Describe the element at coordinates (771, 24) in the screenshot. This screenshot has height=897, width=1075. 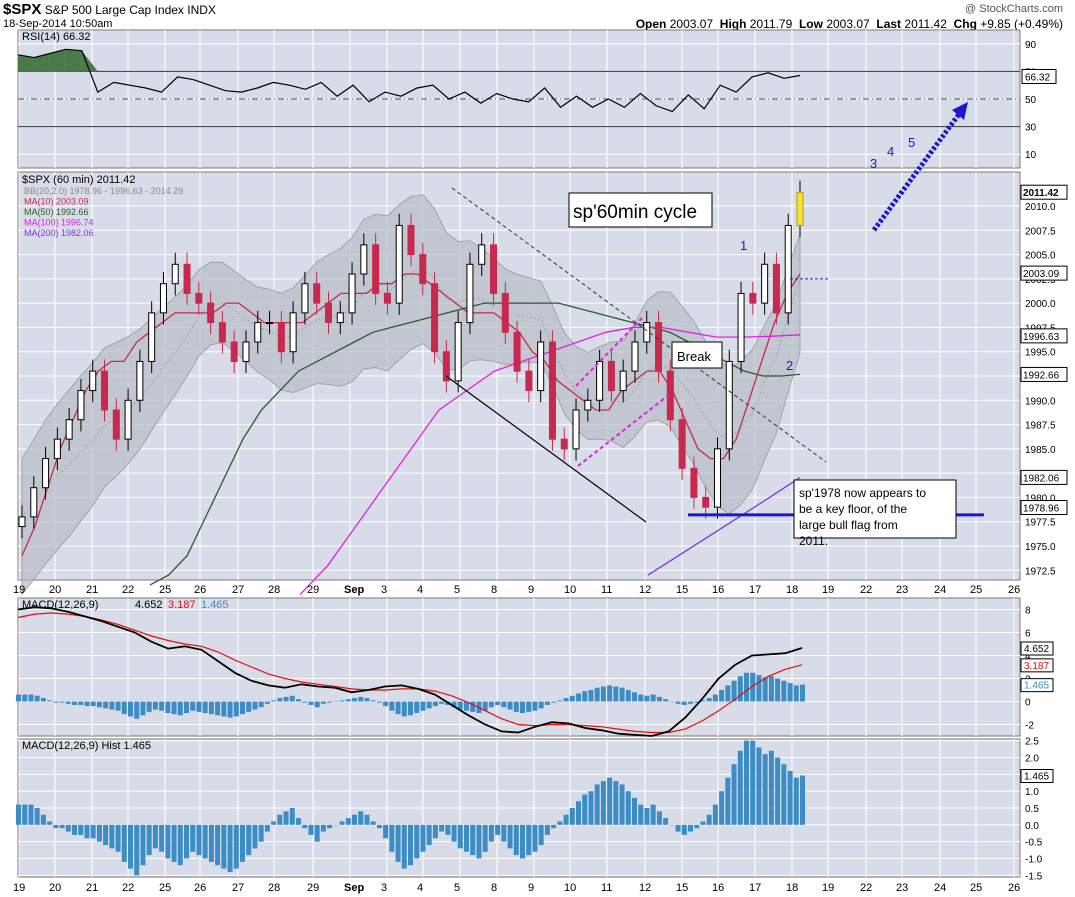
I see `high-value: 2011.79` at that location.